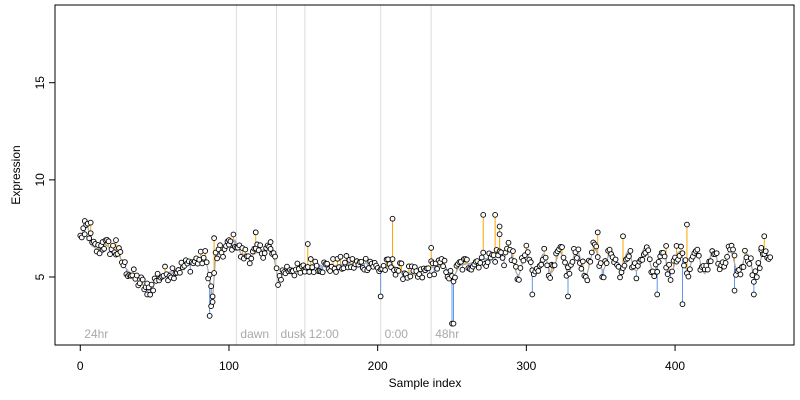  I want to click on phase-label: 0:00, so click(397, 334).